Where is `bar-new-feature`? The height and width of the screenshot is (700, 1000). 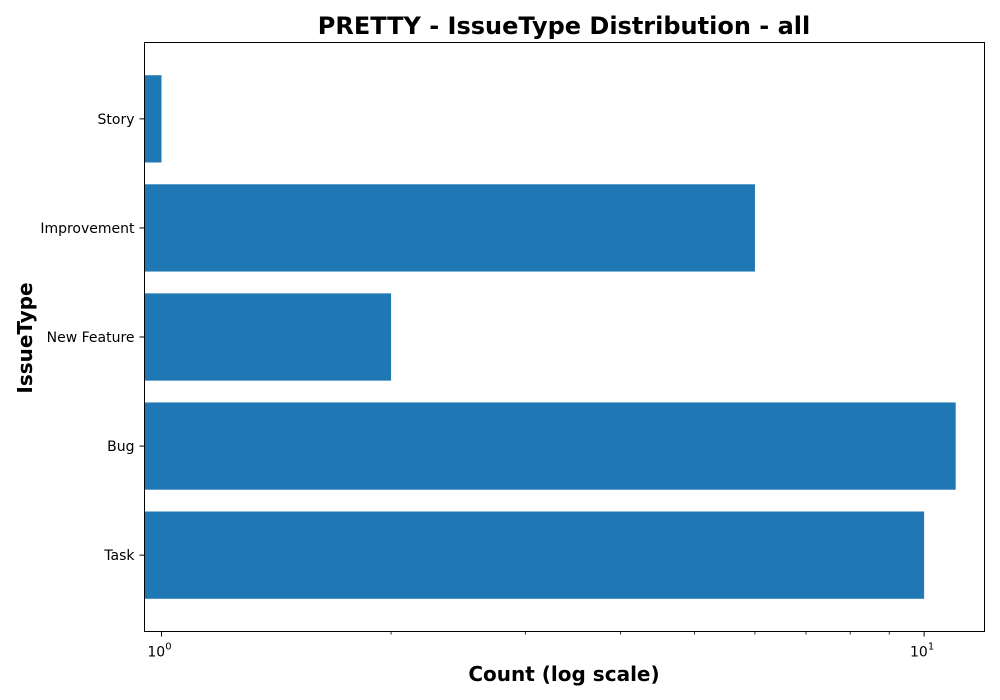
bar-new-feature is located at coordinates (268, 337).